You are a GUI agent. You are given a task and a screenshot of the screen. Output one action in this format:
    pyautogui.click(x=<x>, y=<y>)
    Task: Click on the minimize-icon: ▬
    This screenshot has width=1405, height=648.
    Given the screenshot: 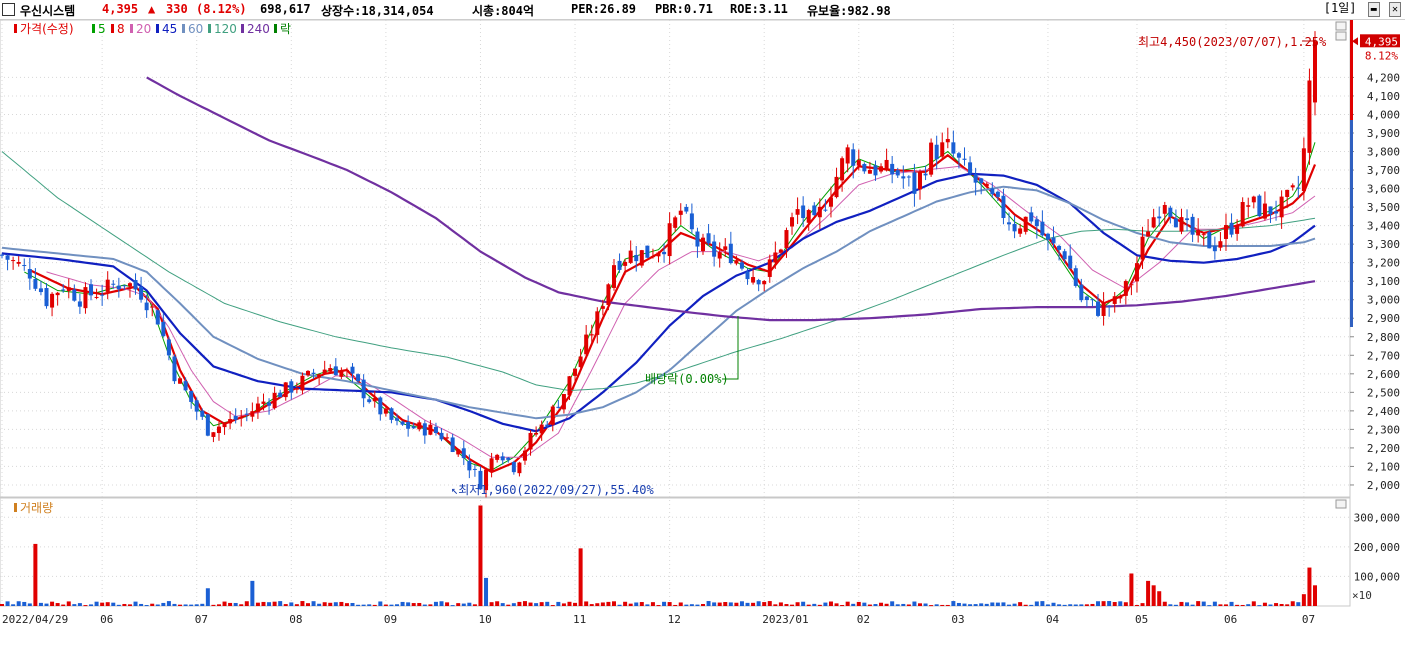 What is the action you would take?
    pyautogui.click(x=1373, y=9)
    